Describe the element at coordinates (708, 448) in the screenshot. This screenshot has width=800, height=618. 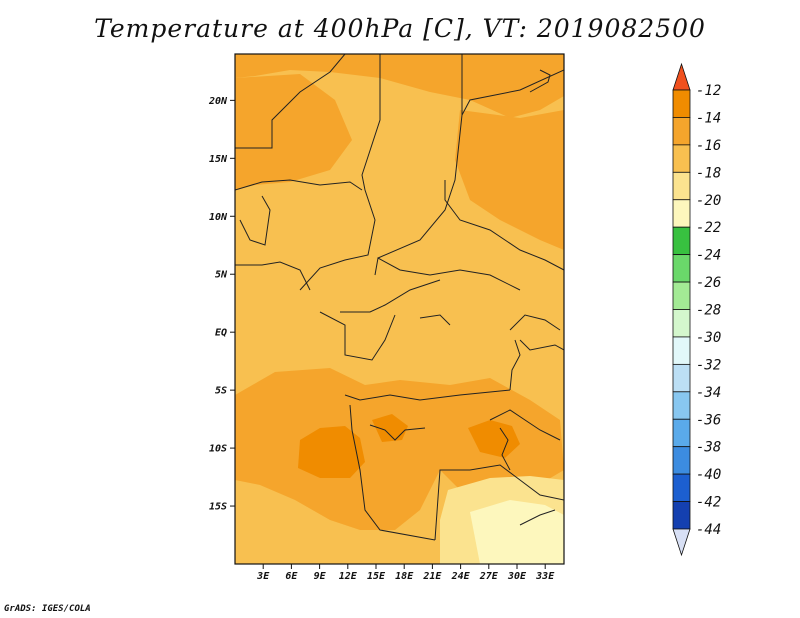
I see `colorbar-label: -38` at that location.